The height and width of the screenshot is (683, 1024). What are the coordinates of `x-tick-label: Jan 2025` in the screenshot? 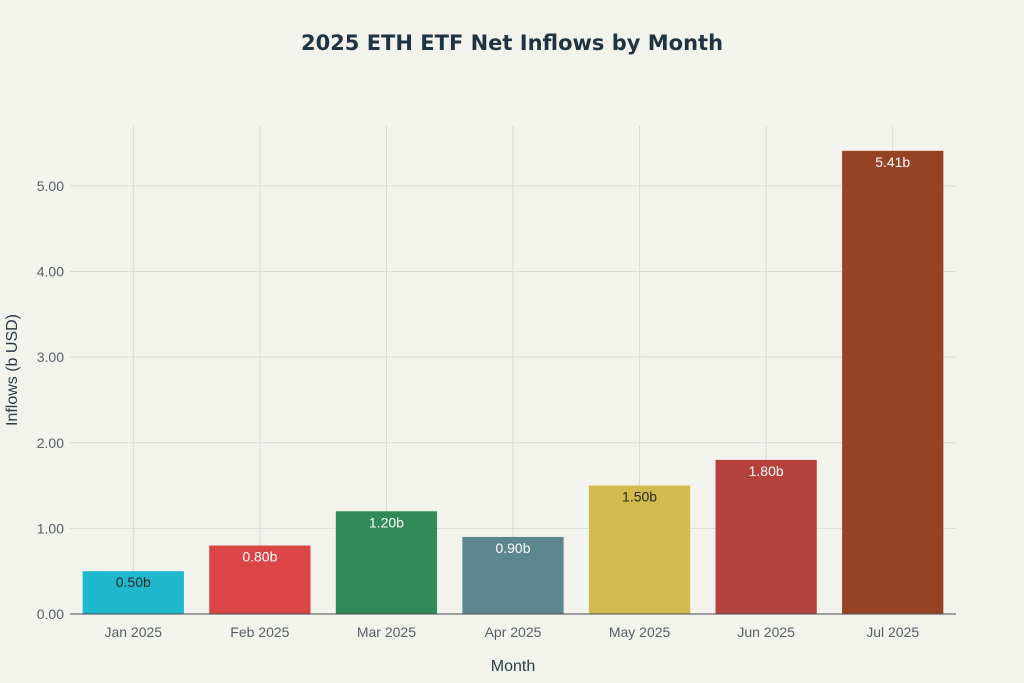 It's located at (133, 632).